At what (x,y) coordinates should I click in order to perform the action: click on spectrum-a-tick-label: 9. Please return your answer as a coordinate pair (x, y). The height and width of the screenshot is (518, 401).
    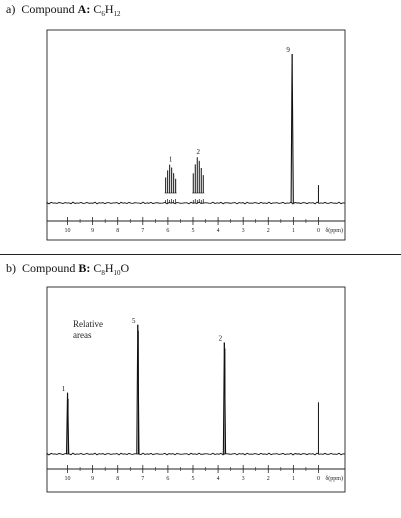
    Looking at the image, I should click on (92, 231).